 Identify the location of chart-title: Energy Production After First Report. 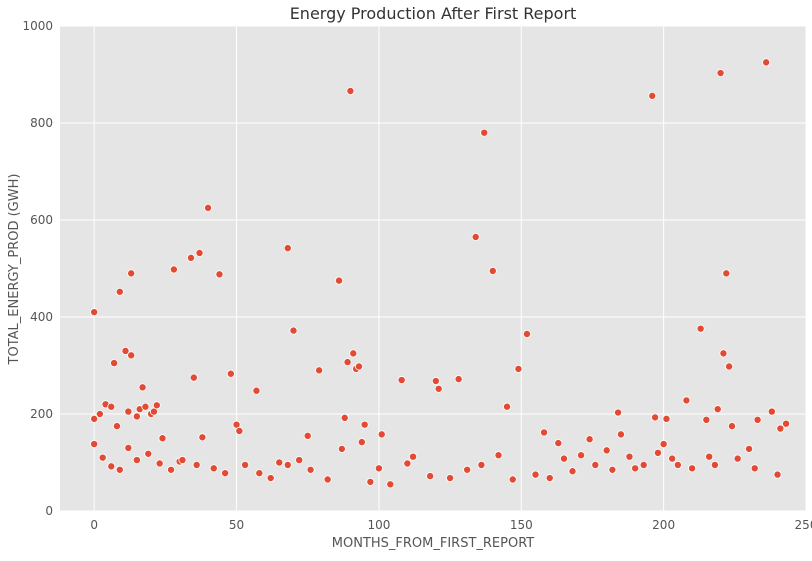
(433, 13).